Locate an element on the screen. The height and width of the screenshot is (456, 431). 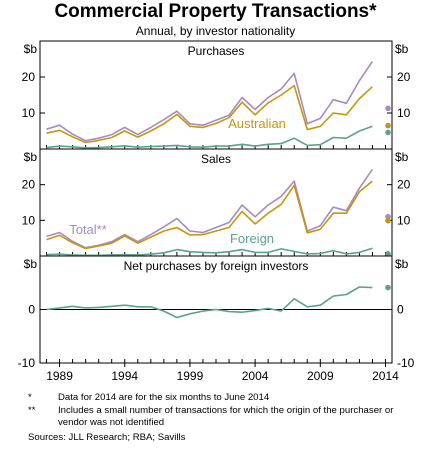
x-tick-label-2004: 2004 is located at coordinates (255, 376).